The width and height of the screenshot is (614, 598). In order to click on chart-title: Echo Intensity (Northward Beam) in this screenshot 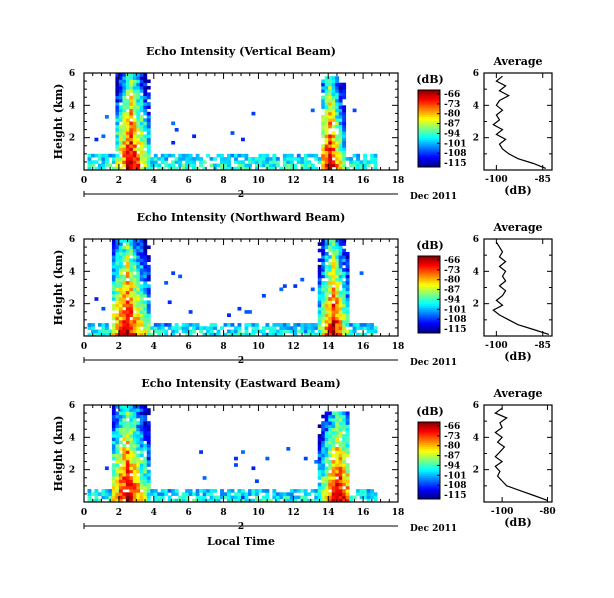, I will do `click(241, 217)`.